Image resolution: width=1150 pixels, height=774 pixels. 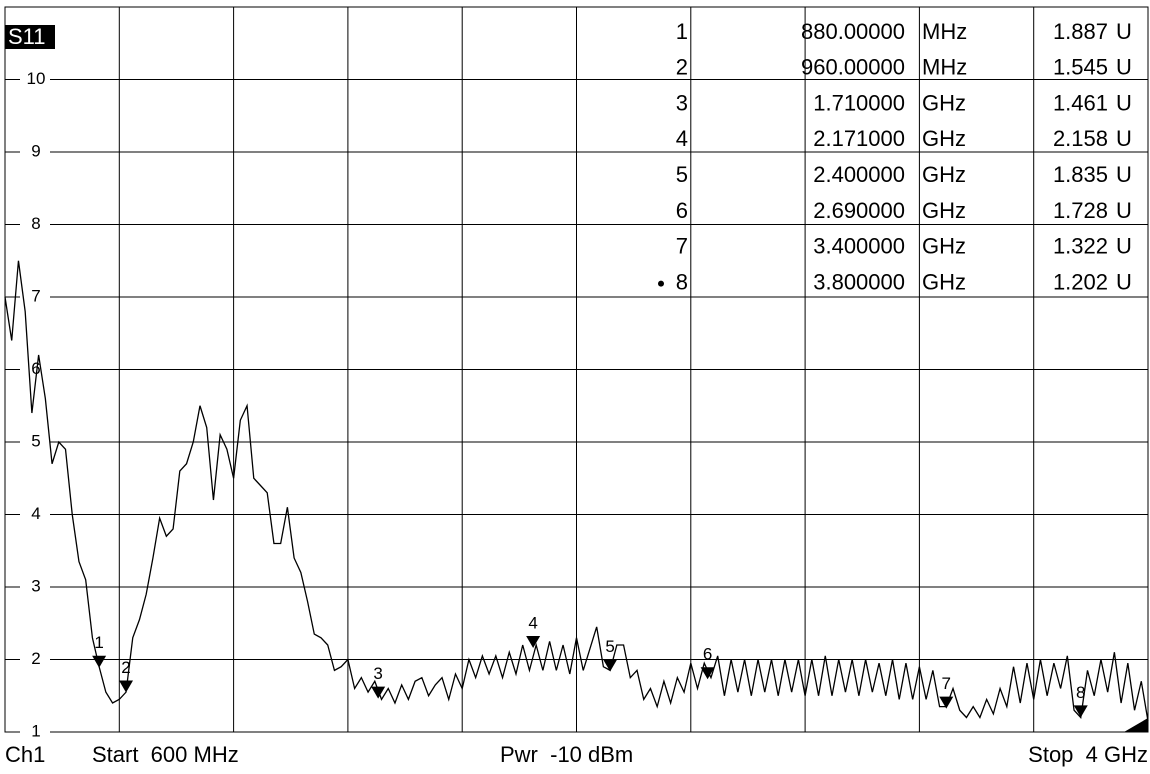 I want to click on marker-frequency: 3.800000, so click(x=859, y=281).